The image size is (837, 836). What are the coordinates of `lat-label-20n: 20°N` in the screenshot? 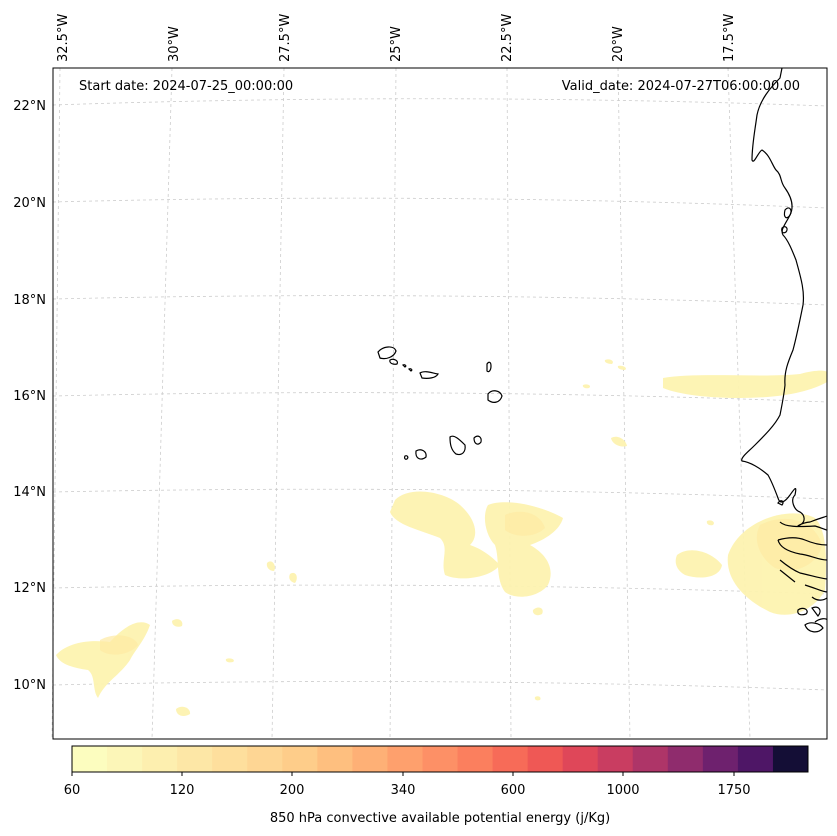 It's located at (29, 203).